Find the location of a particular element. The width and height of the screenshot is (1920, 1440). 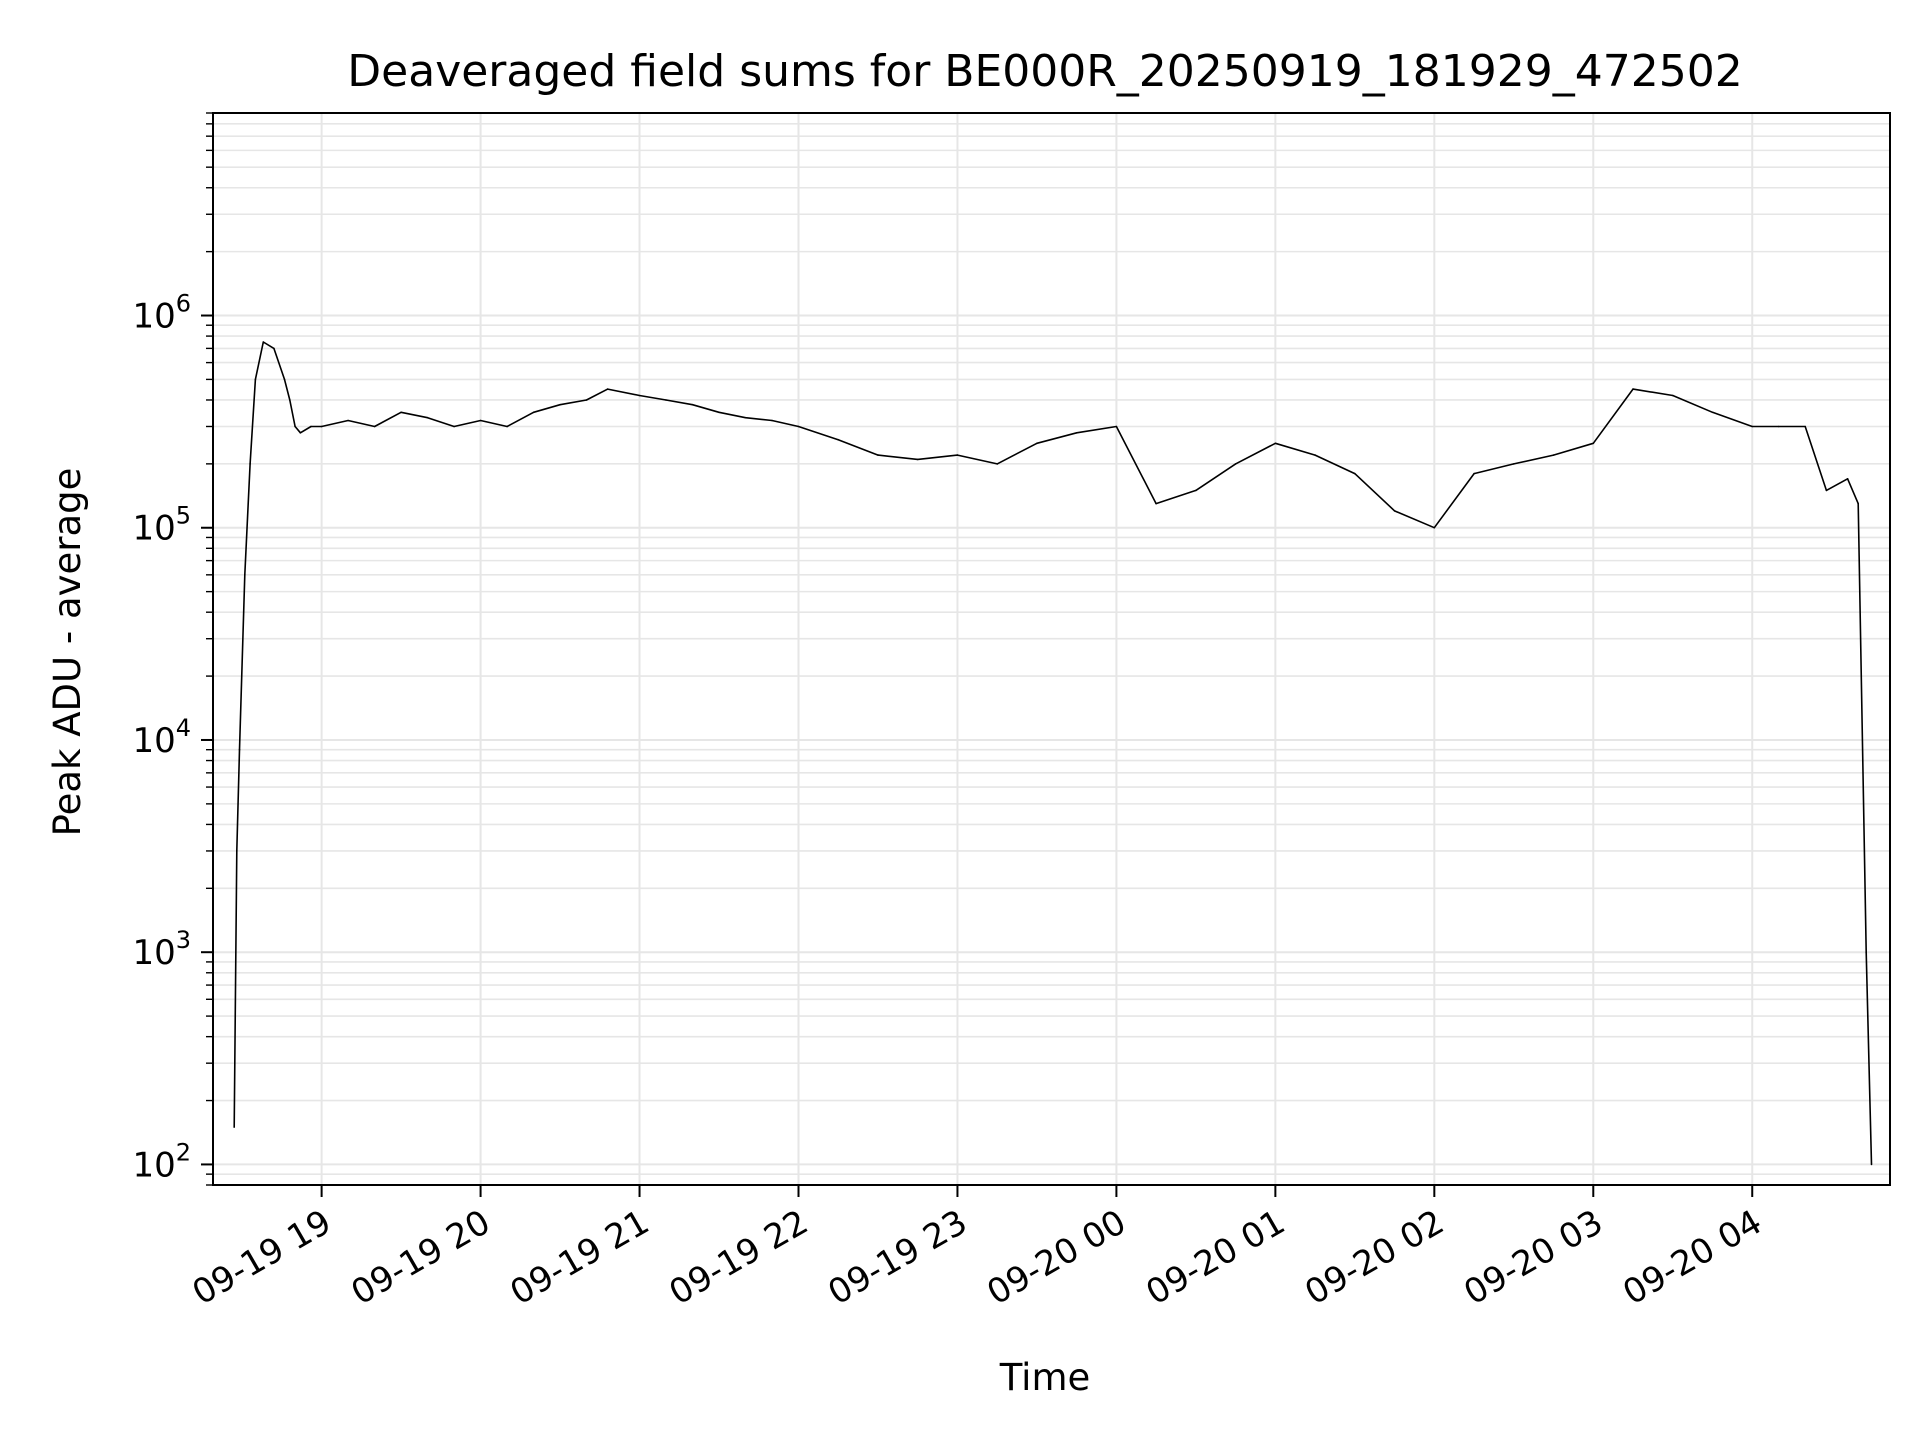

y-tick-label: 10⁶ is located at coordinates (161, 313).